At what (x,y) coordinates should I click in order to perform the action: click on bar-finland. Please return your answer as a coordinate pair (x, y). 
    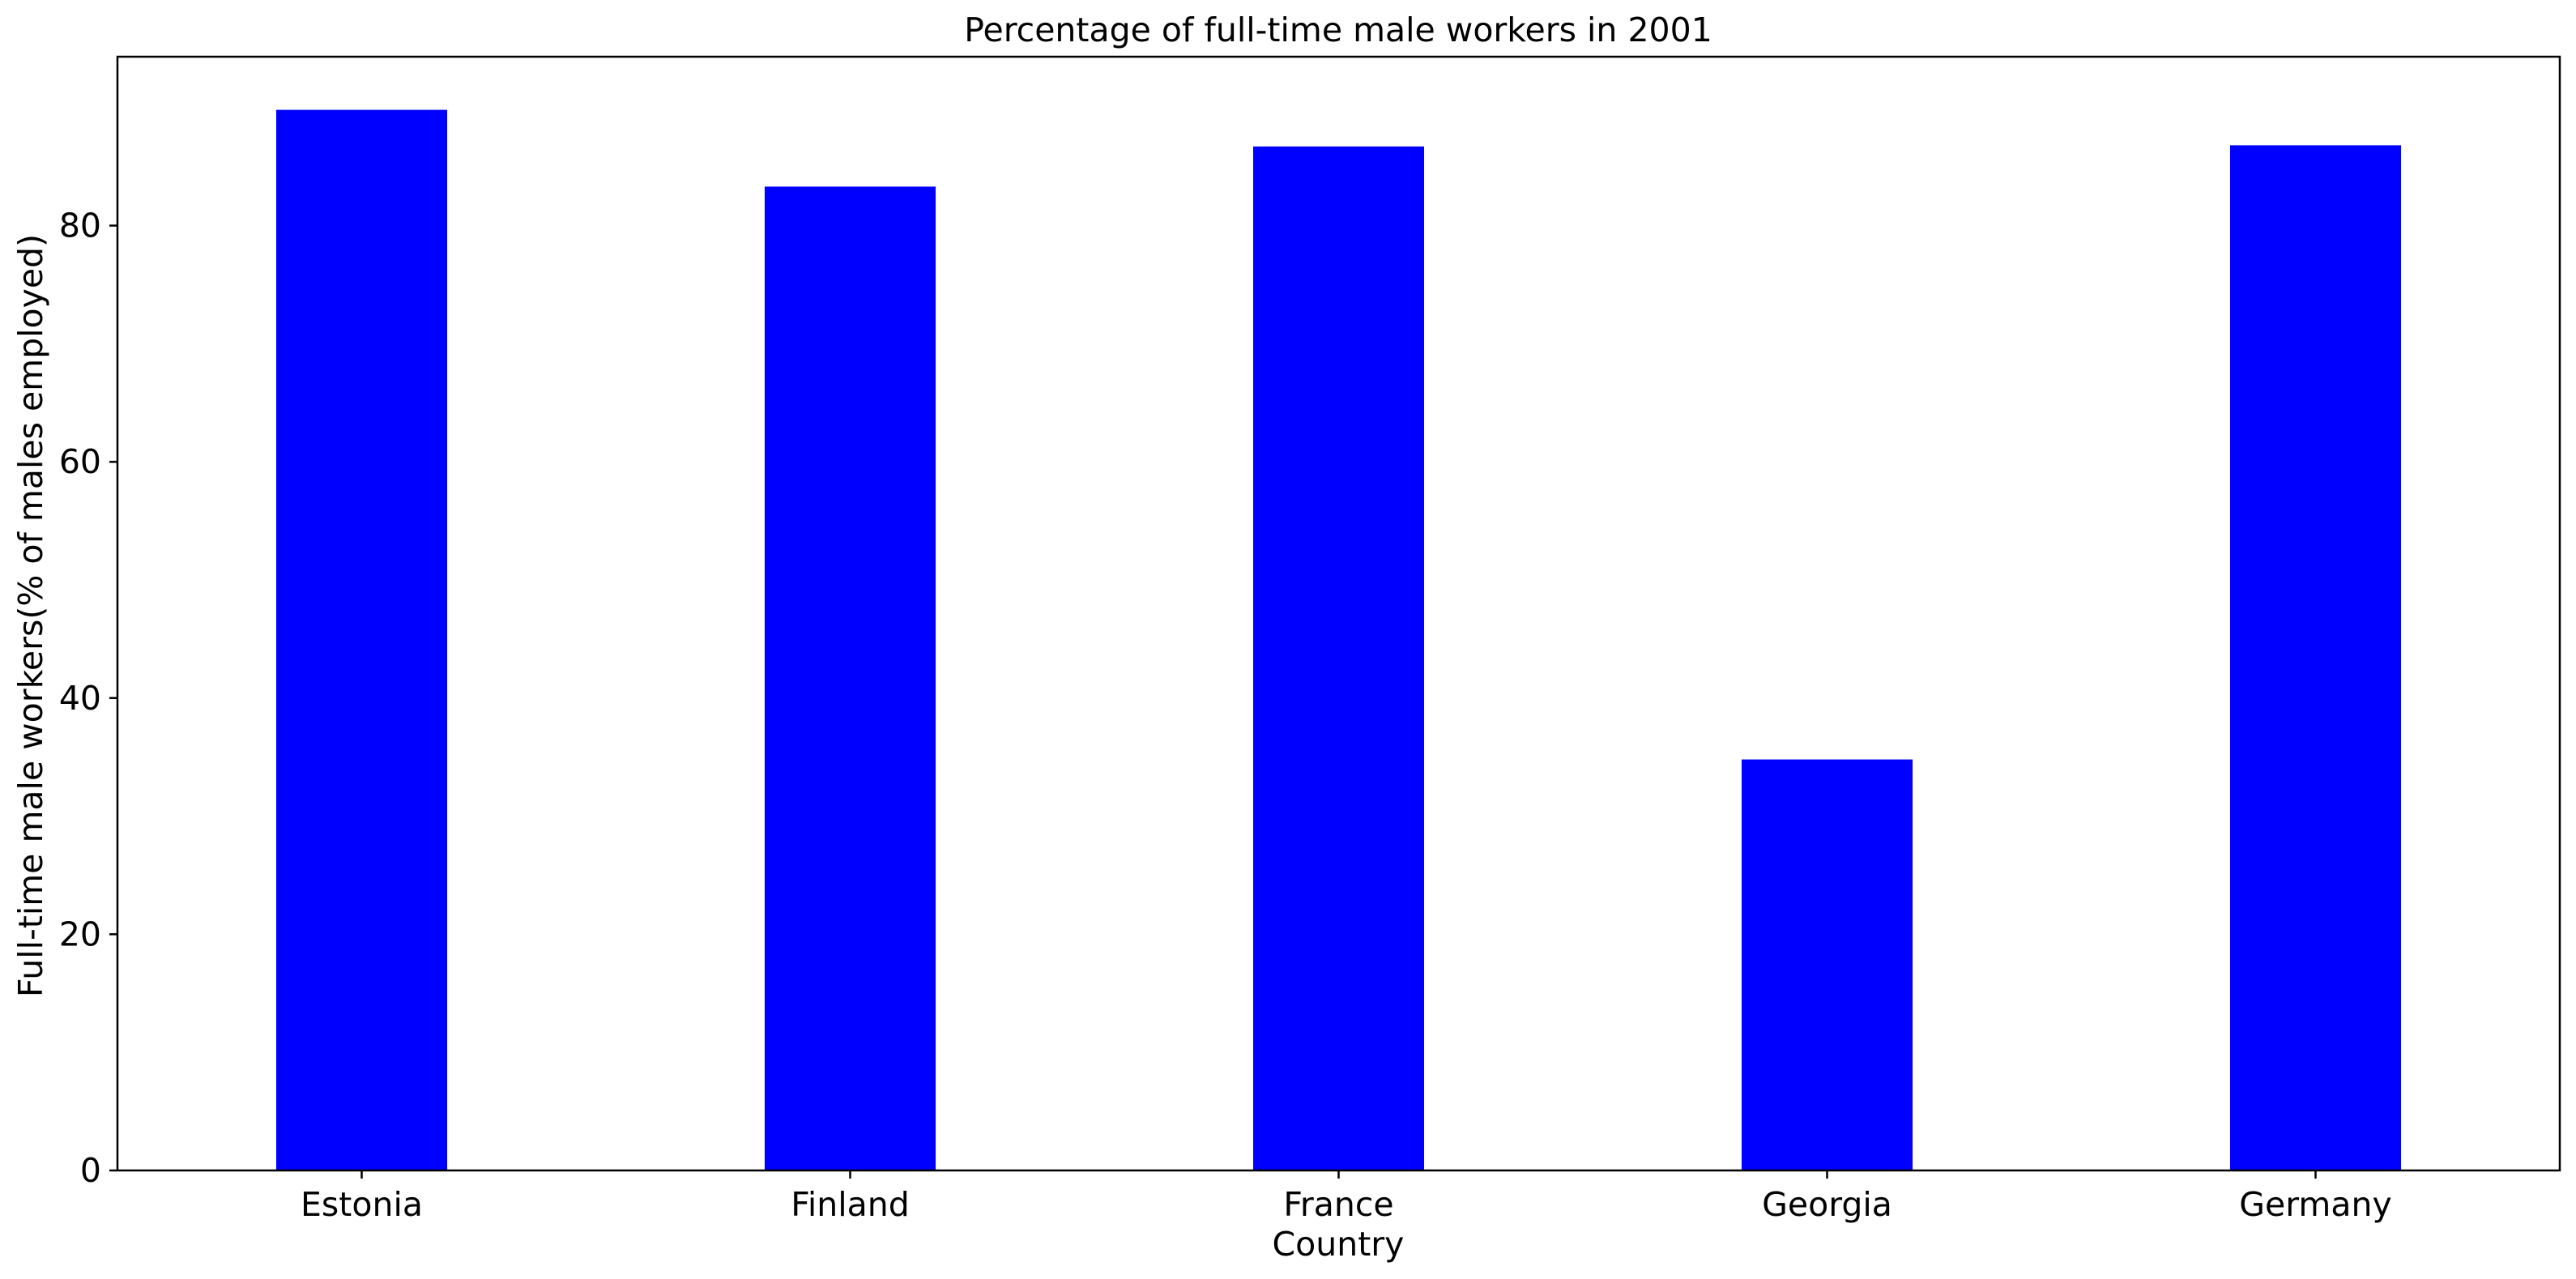
    Looking at the image, I should click on (850, 678).